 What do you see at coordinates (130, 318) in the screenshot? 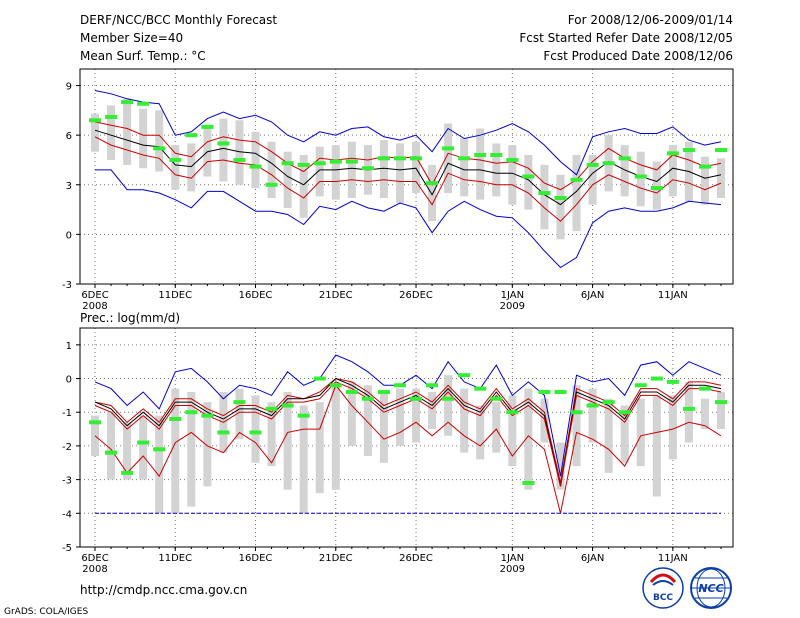
I see `precip-label: Prec.: log(mm/d)` at bounding box center [130, 318].